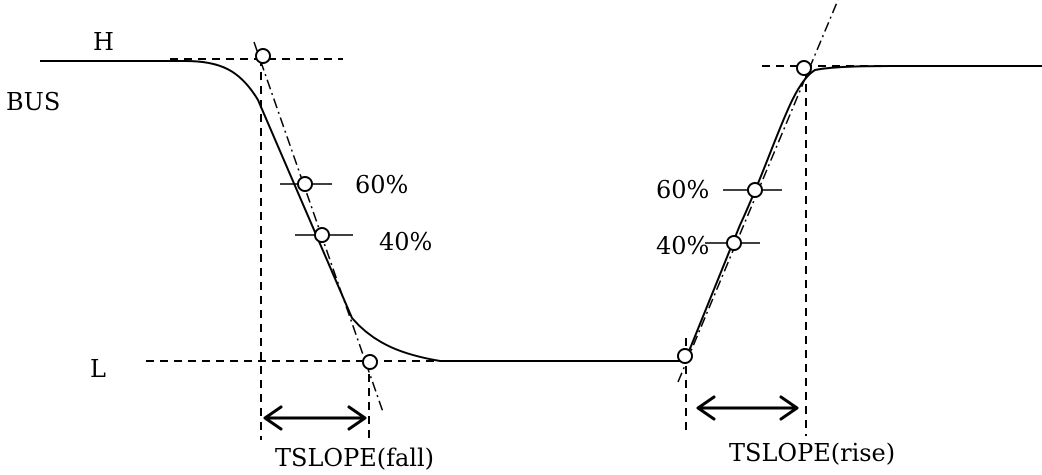 The width and height of the screenshot is (1042, 475). I want to click on rise-end-point, so click(804, 68).